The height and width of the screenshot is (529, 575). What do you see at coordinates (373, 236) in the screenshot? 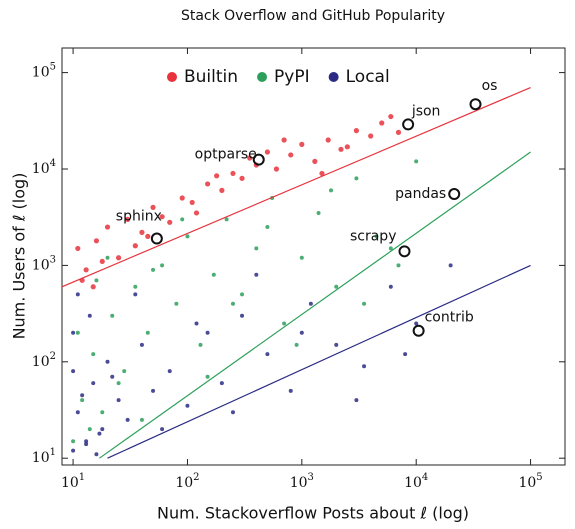
I see `annotation-label: scrapy` at bounding box center [373, 236].